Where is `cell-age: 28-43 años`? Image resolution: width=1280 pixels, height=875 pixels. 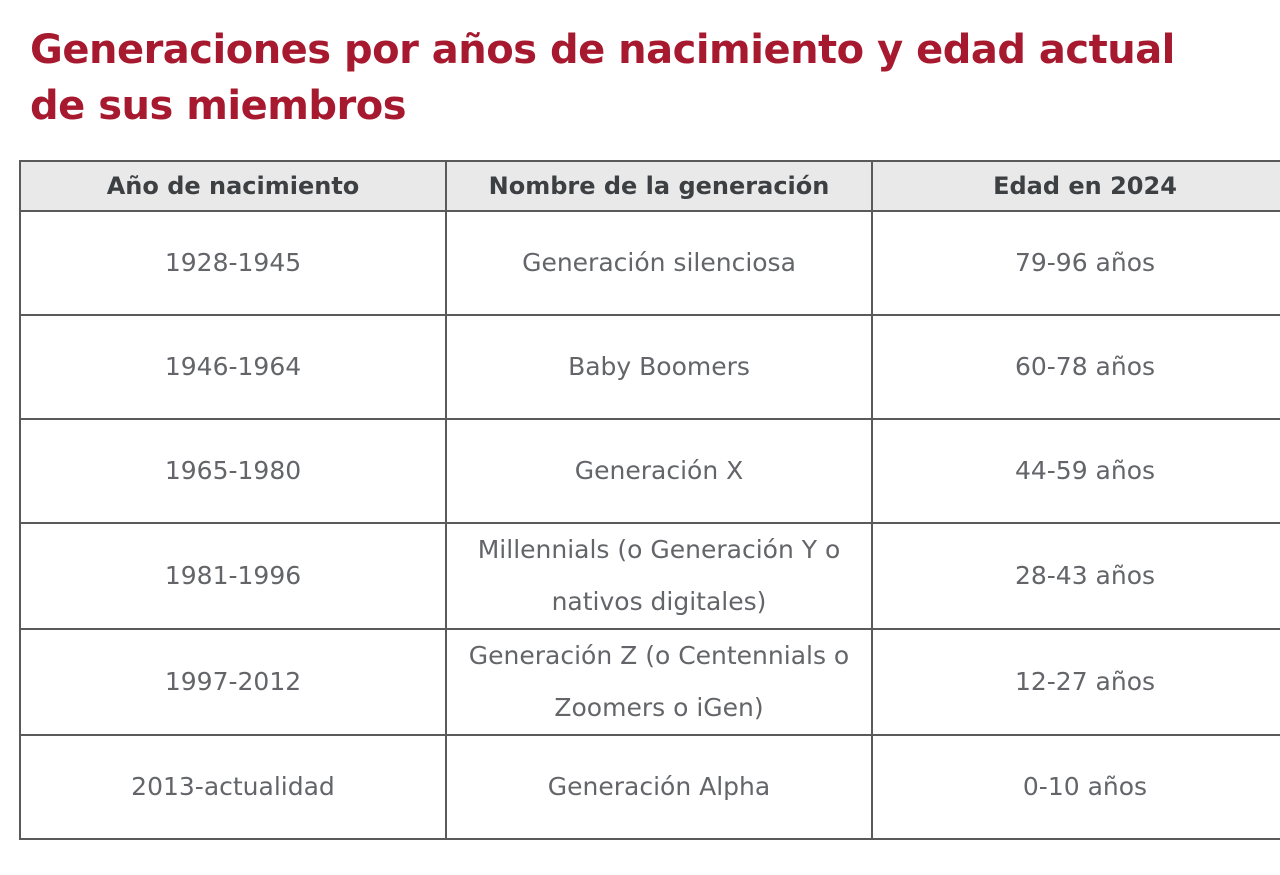 cell-age: 28-43 años is located at coordinates (1075, 576).